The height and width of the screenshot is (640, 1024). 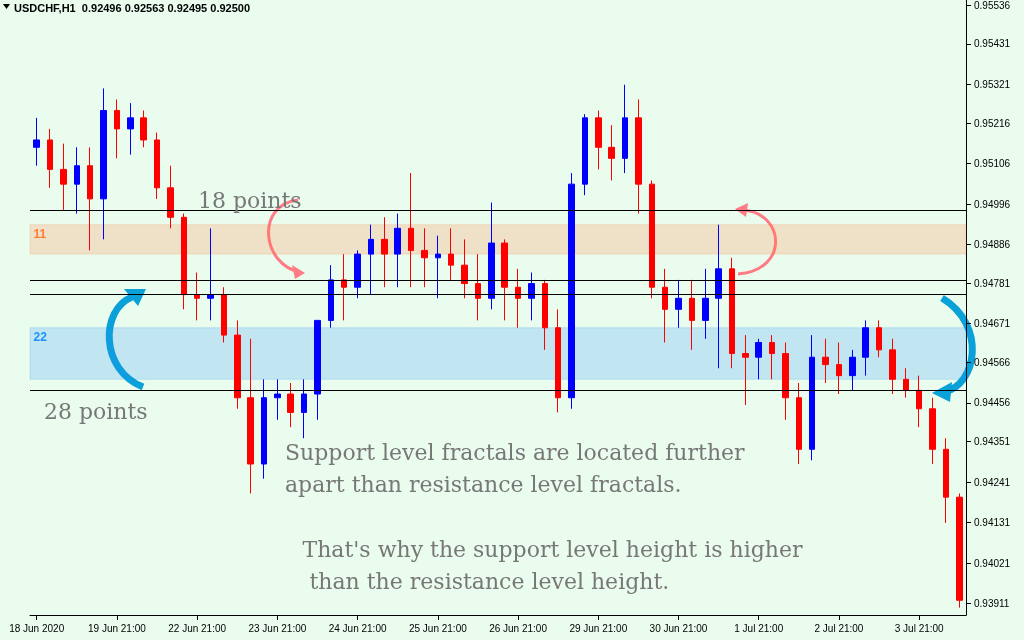 I want to click on x-tick-label: 19 Jun 21:00, so click(x=117, y=628).